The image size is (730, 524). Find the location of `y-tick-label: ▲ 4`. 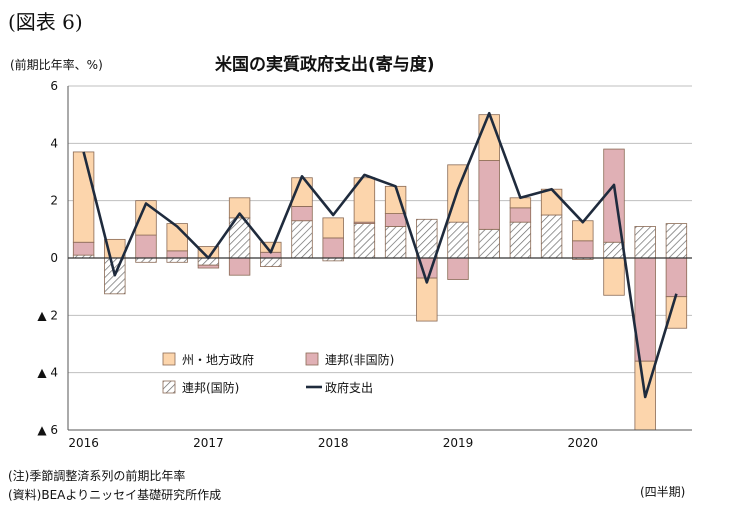

y-tick-label: ▲ 4 is located at coordinates (47, 373).